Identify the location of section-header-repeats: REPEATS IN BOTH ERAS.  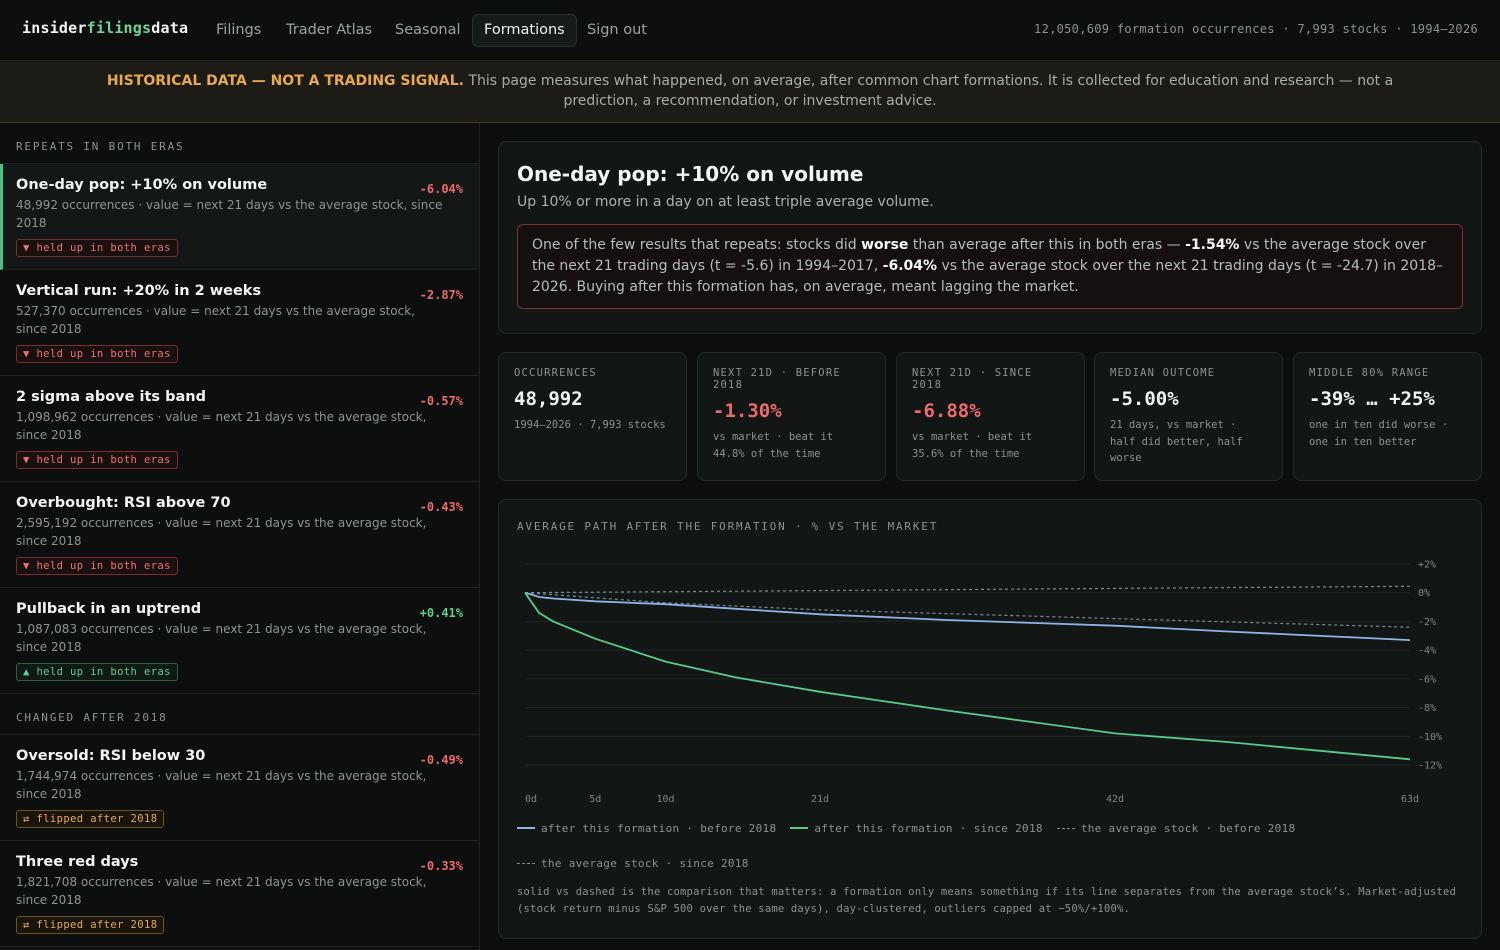
(239, 143).